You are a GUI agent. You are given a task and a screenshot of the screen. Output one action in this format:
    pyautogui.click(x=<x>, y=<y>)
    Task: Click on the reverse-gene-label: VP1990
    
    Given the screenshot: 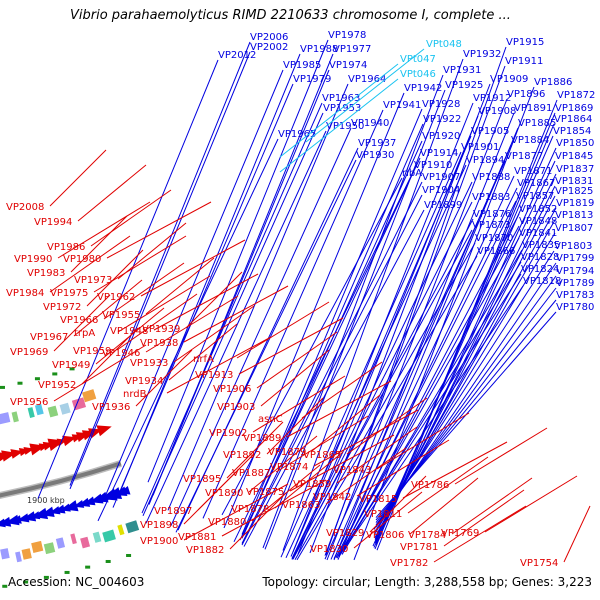 What is the action you would take?
    pyautogui.click(x=33, y=259)
    